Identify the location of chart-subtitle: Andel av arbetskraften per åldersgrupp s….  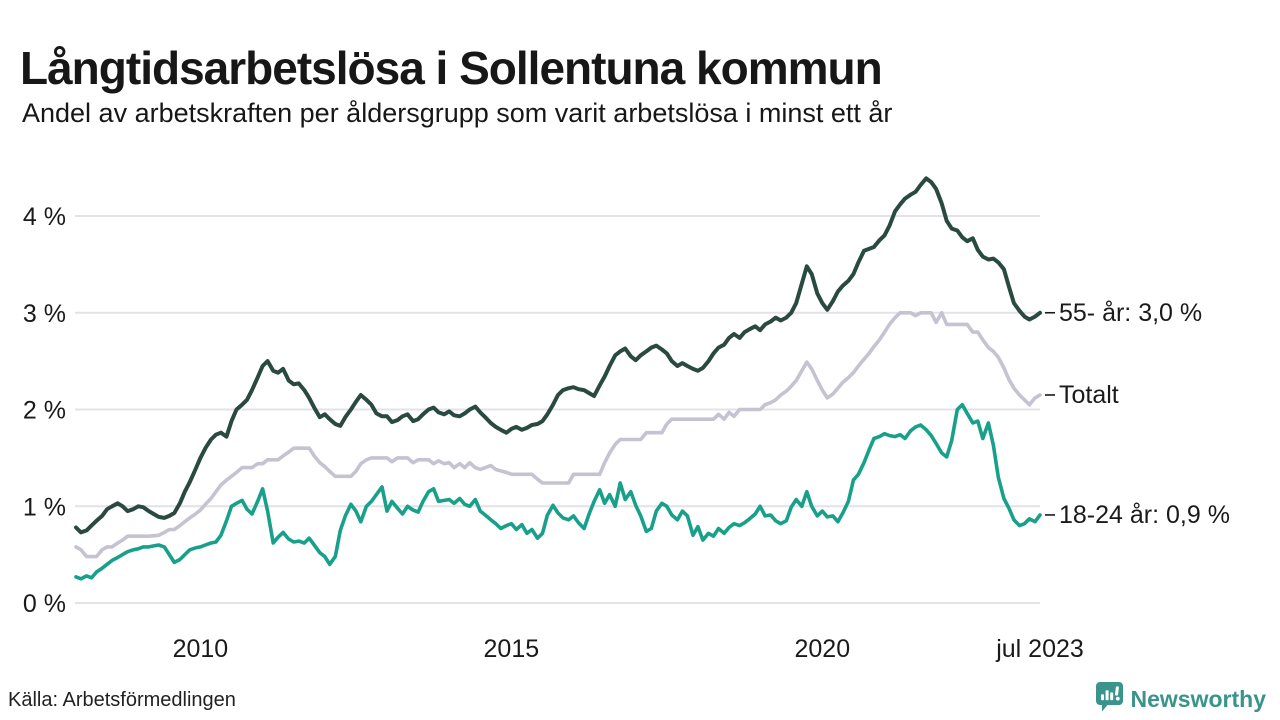
(457, 113).